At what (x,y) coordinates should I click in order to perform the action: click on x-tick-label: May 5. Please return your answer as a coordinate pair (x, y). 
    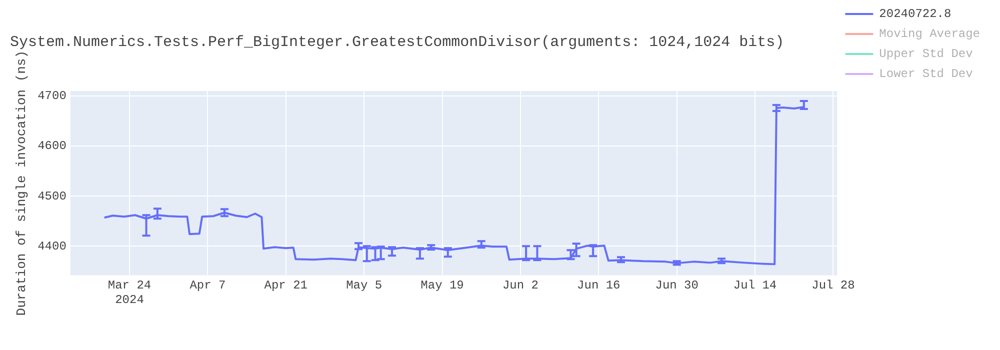
    Looking at the image, I should click on (364, 285).